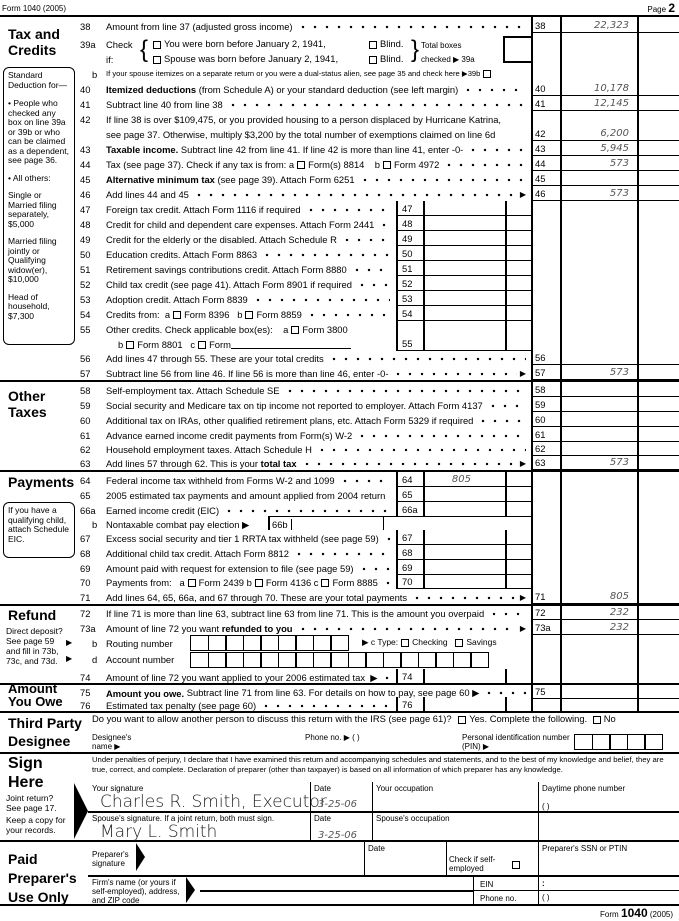 This screenshot has height=921, width=679. Describe the element at coordinates (463, 704) in the screenshot. I see `amount-box-76: 76` at that location.